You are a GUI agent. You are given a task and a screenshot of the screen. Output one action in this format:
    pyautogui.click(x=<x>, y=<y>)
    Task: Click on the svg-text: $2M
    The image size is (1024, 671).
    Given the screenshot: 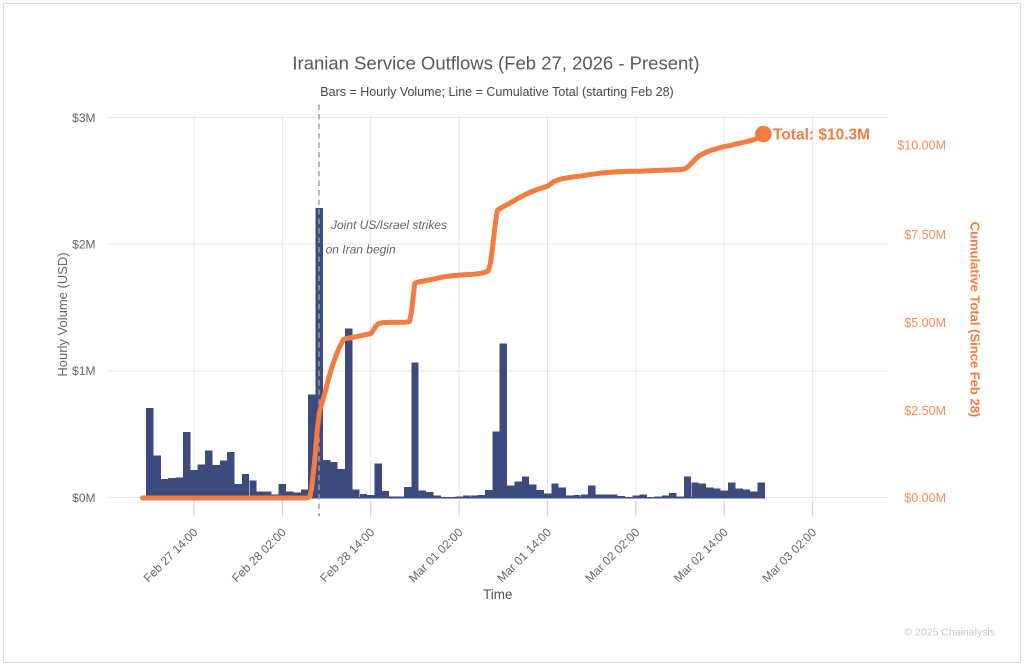 What is the action you would take?
    pyautogui.click(x=83, y=244)
    